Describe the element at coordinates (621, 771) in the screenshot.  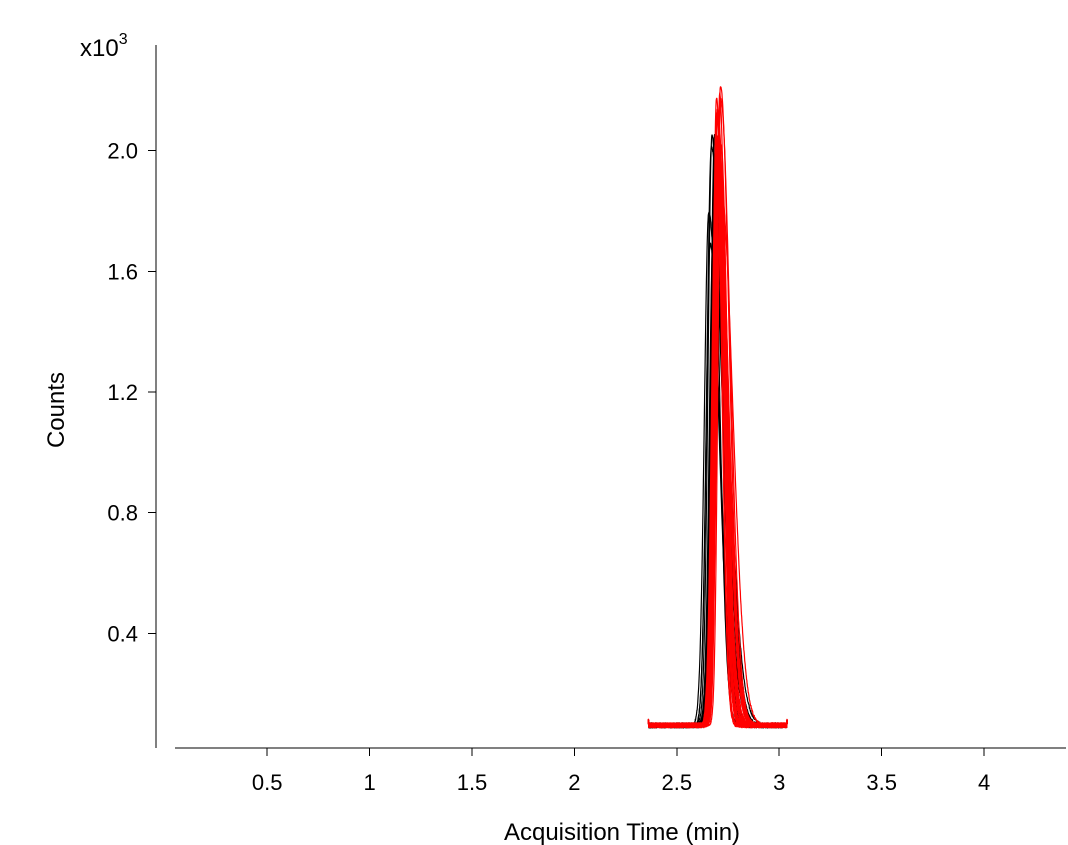
I see `x-tick-group: 0.5 1 1.5 2 2.5 3 3.5 4` at that location.